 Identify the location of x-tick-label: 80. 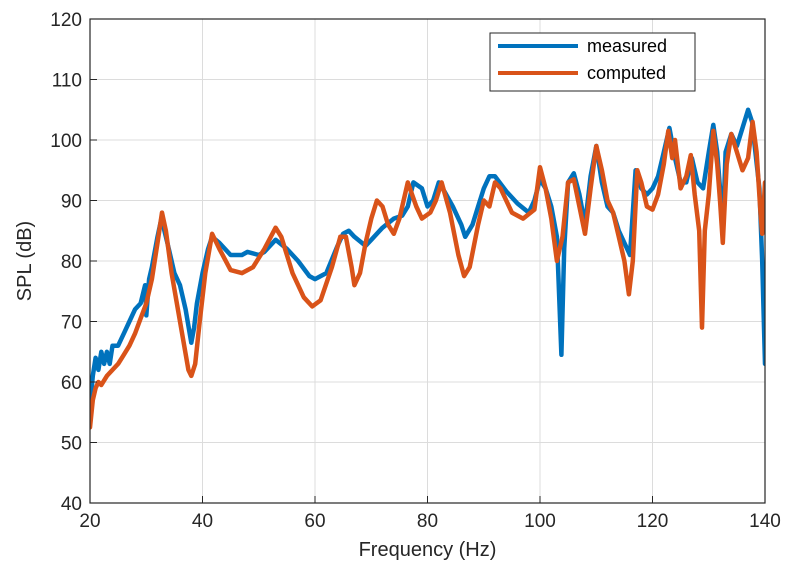
(427, 521).